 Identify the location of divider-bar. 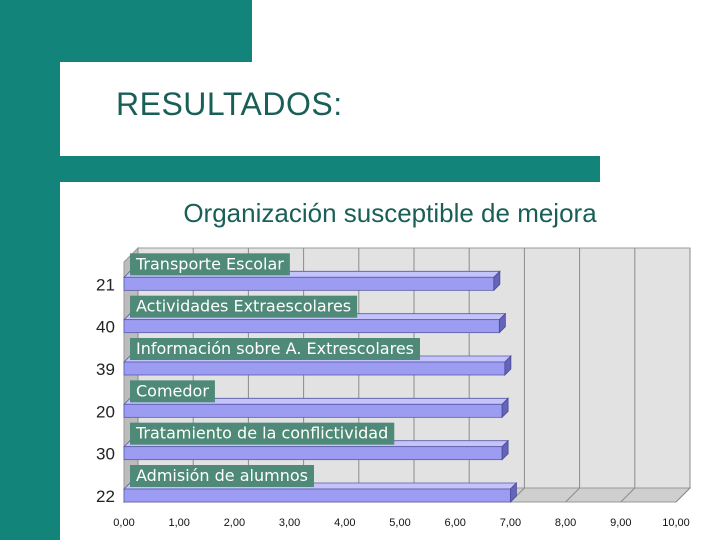
(300, 169).